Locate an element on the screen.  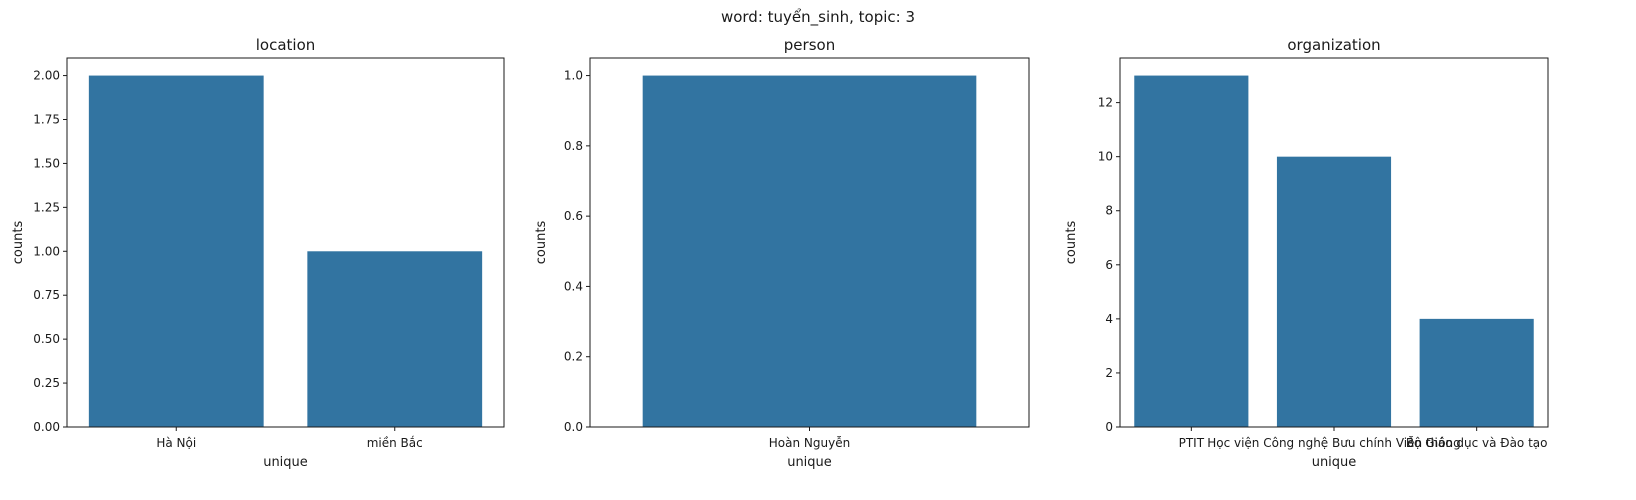
y-tick-label: 8 is located at coordinates (1109, 211).